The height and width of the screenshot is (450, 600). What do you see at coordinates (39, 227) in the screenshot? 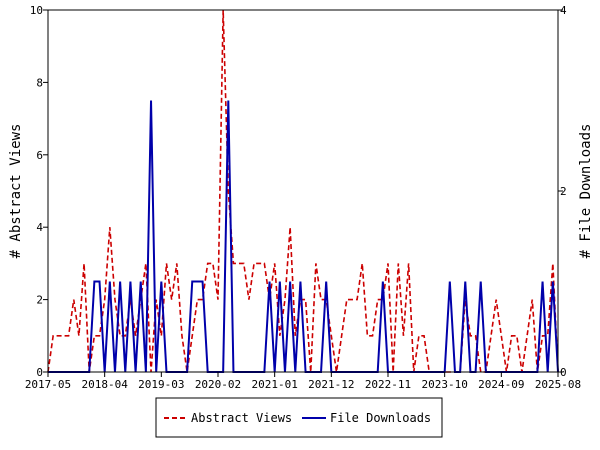
I see `y-left-tick-label: 4` at bounding box center [39, 227].